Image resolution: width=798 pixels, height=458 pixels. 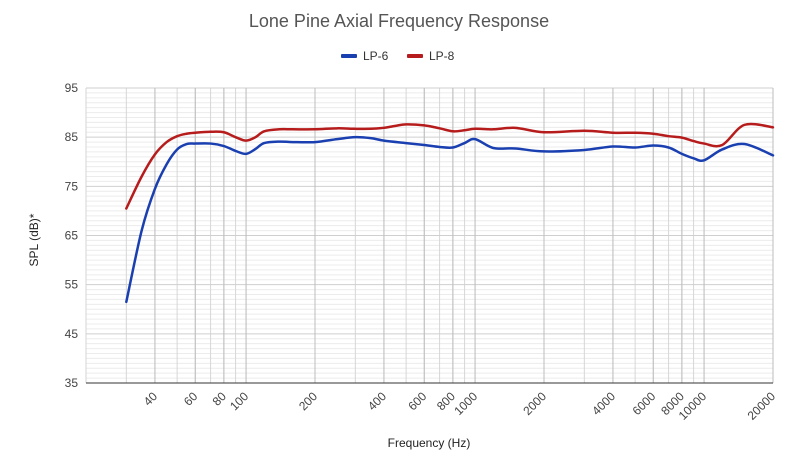 I want to click on x-tick-label: 60, so click(x=191, y=399).